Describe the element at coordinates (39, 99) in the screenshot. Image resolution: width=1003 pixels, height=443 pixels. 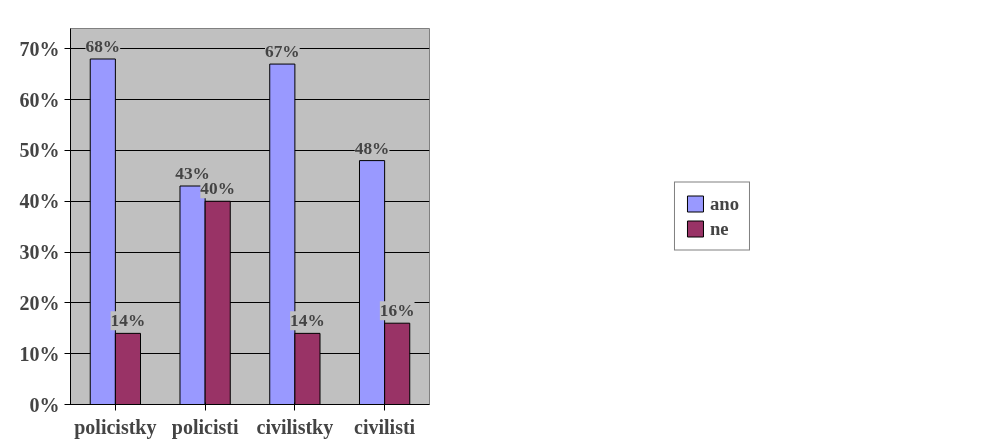
I see `y-tick-label: 60%` at that location.